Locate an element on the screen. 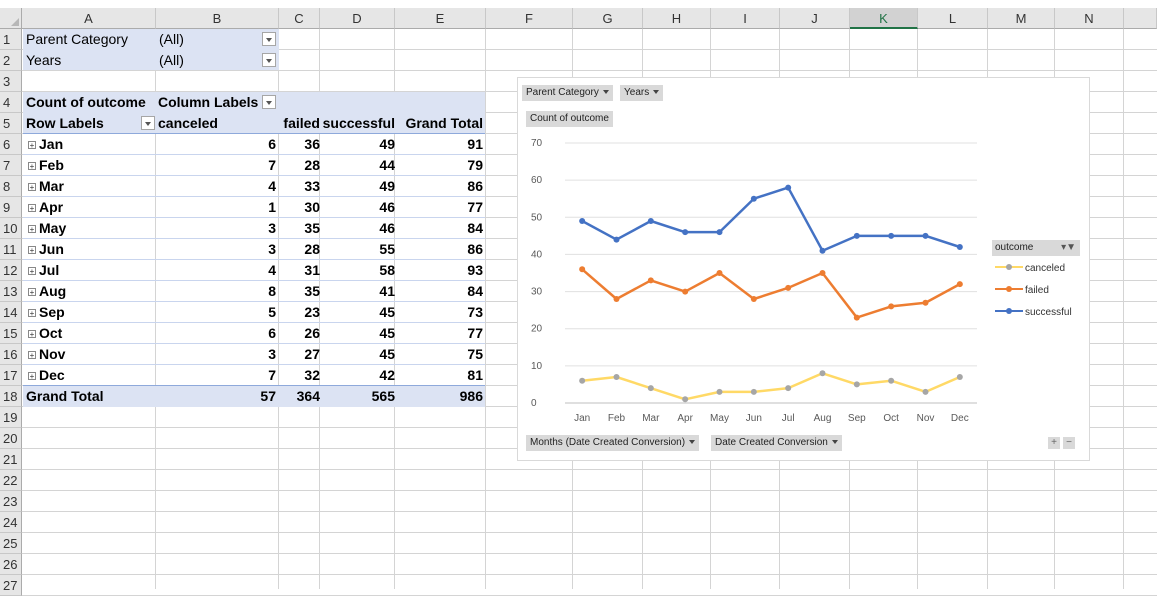  filter-dropdown-parent-category is located at coordinates (269, 39).